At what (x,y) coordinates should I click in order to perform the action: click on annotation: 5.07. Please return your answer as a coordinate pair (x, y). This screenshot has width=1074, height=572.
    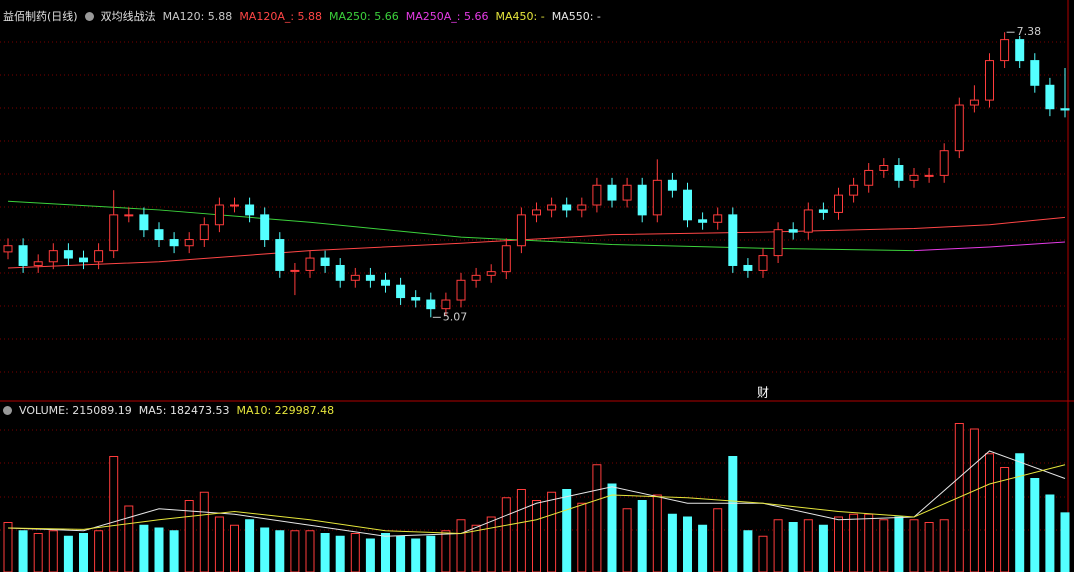
    Looking at the image, I should click on (455, 316).